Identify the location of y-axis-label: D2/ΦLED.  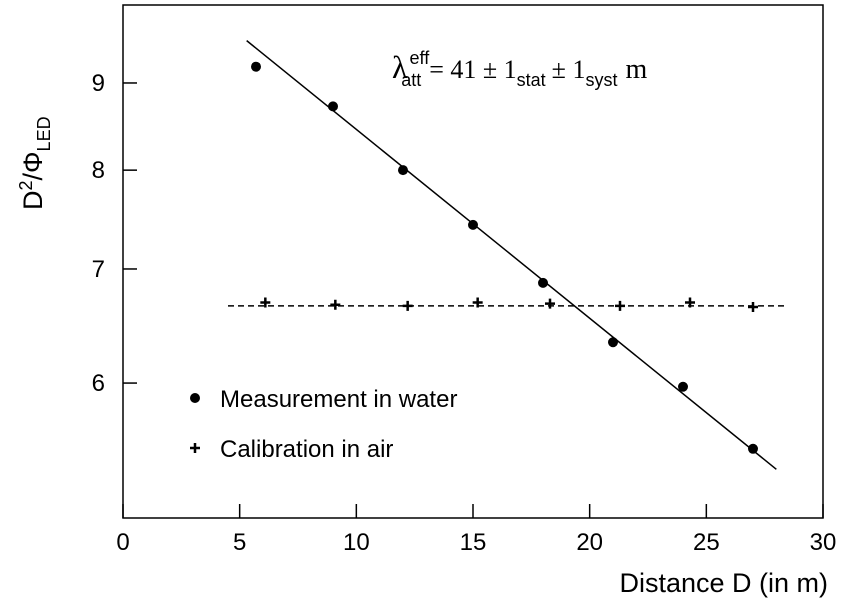
(35, 163).